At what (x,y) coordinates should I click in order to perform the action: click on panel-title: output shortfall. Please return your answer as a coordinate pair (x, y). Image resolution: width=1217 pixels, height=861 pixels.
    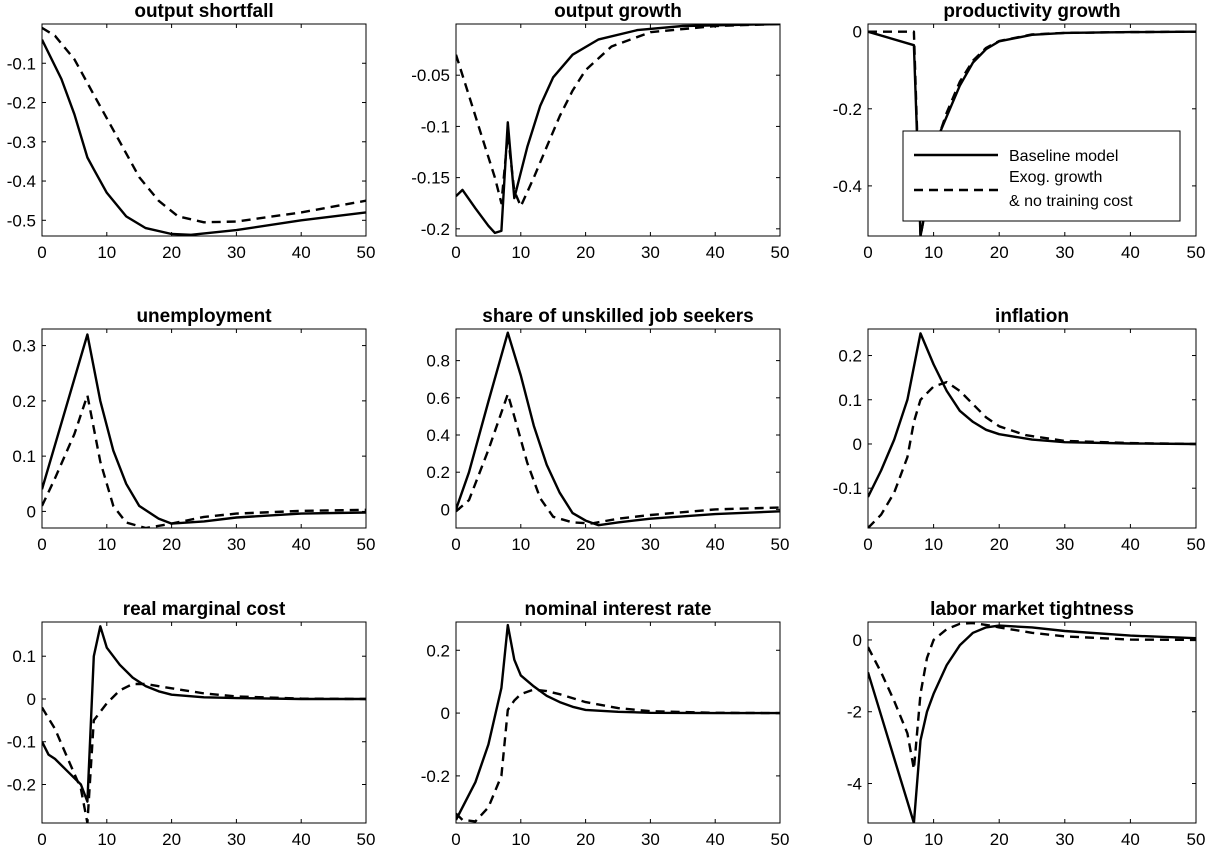
    Looking at the image, I should click on (203, 11).